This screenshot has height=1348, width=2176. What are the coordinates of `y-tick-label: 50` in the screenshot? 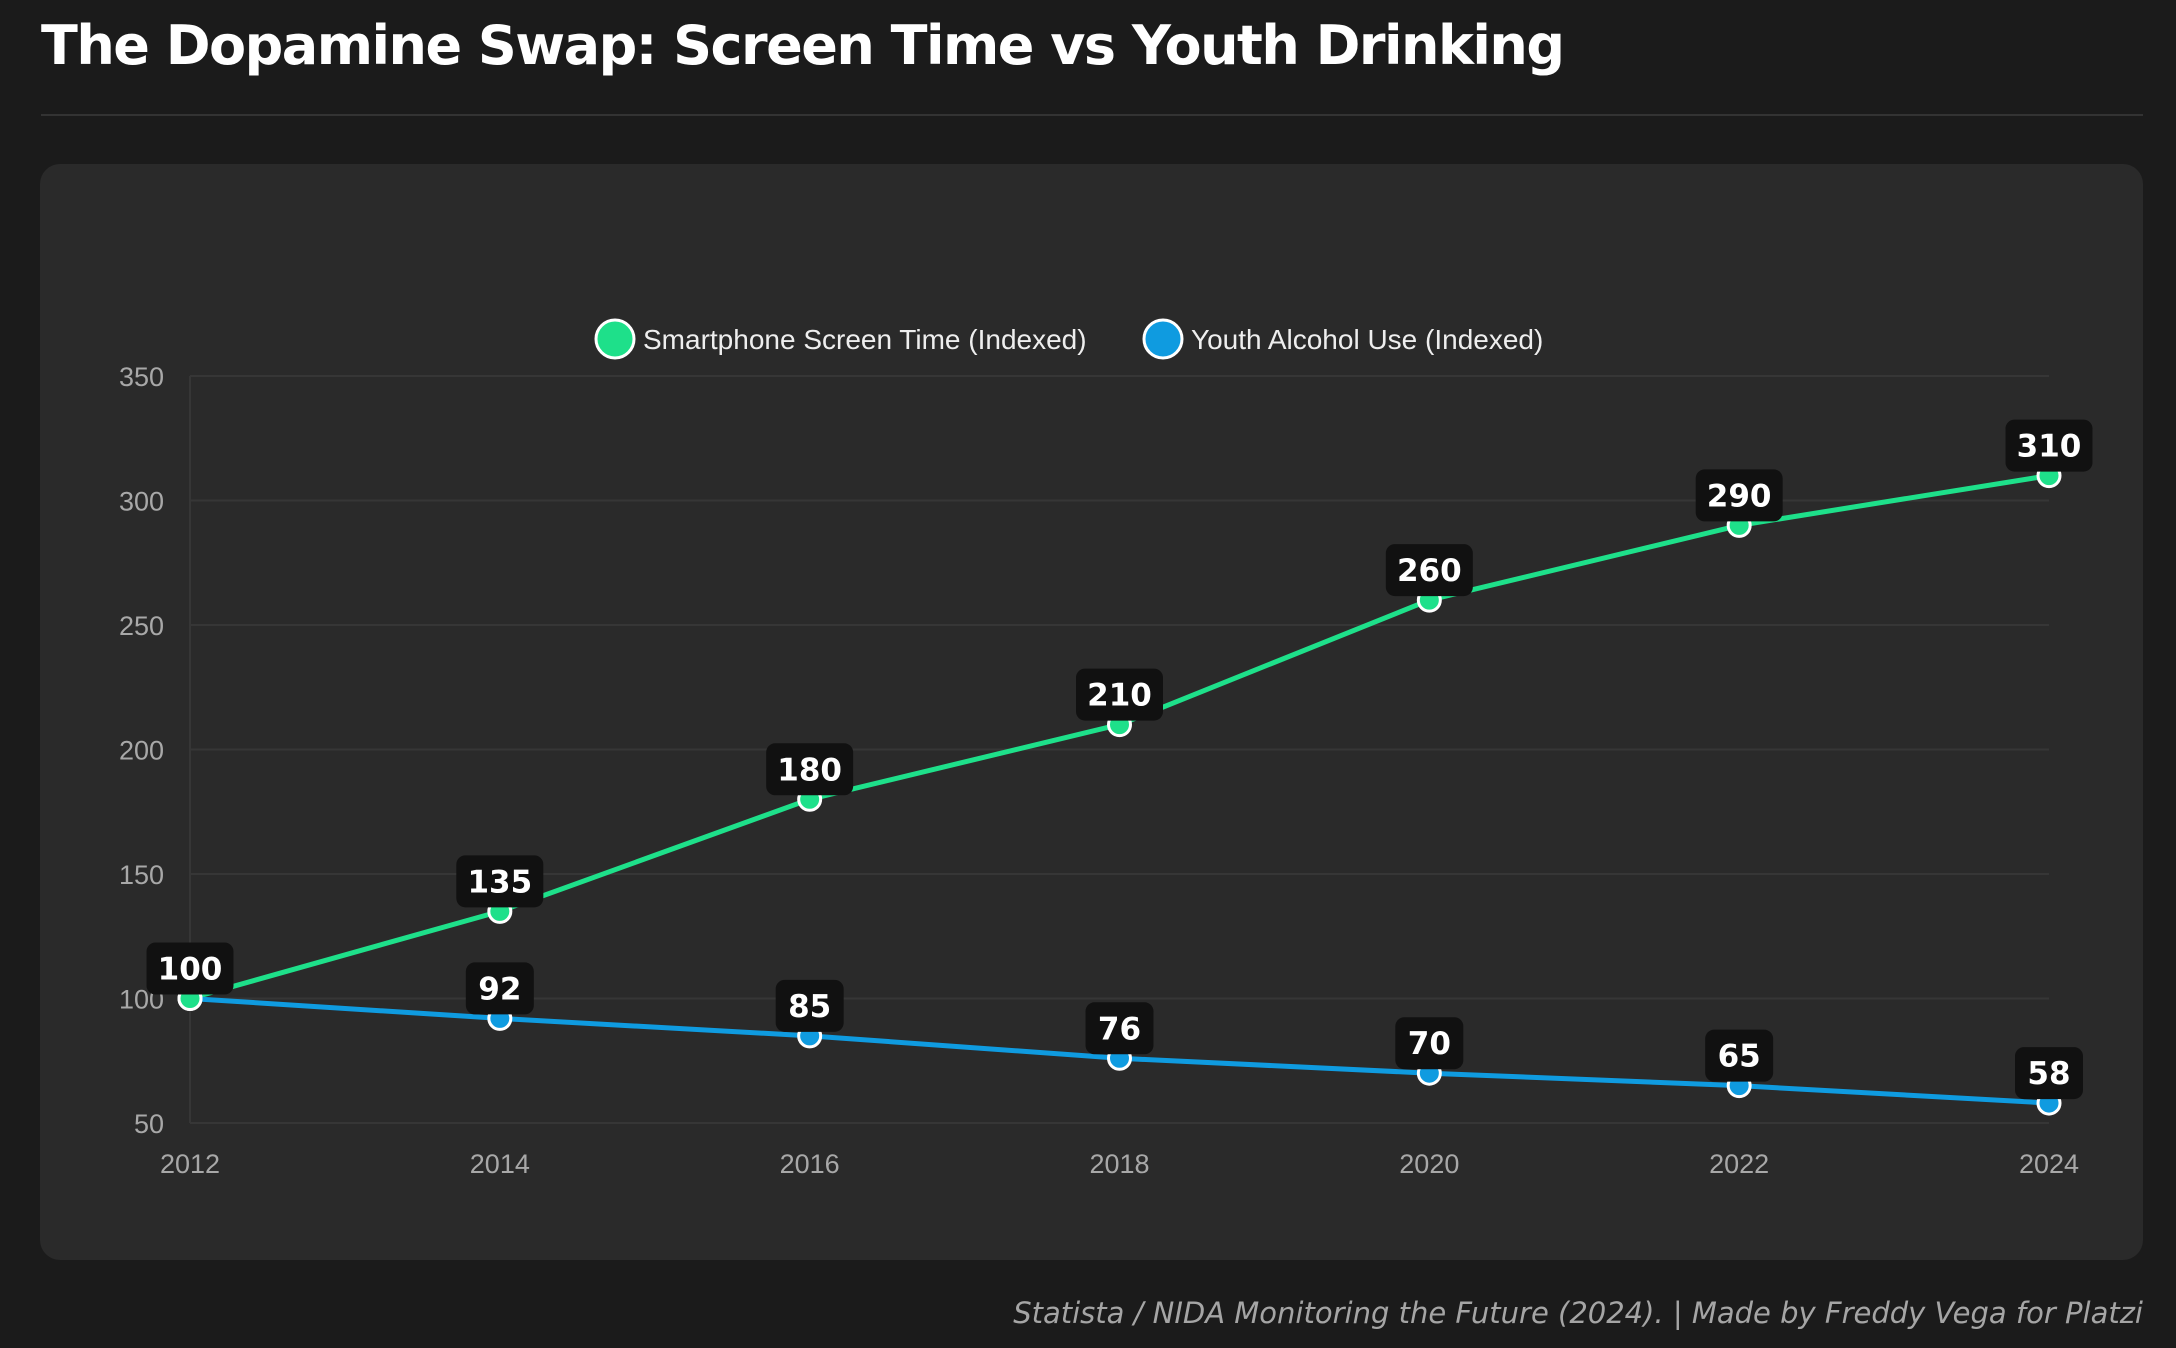 It's located at (149, 1124).